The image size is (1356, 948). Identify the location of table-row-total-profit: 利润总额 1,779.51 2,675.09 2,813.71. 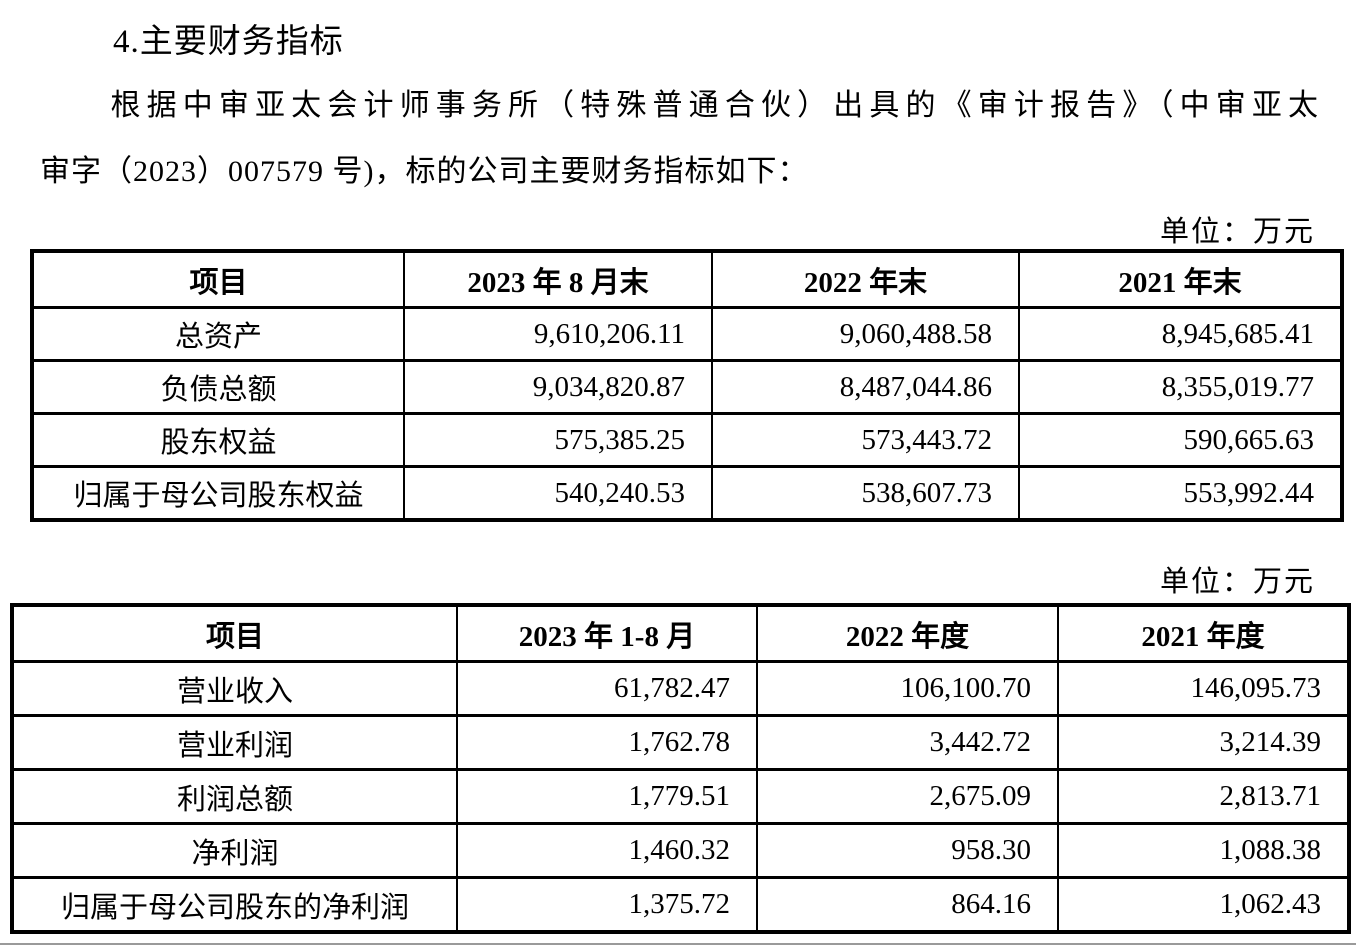
(680, 796).